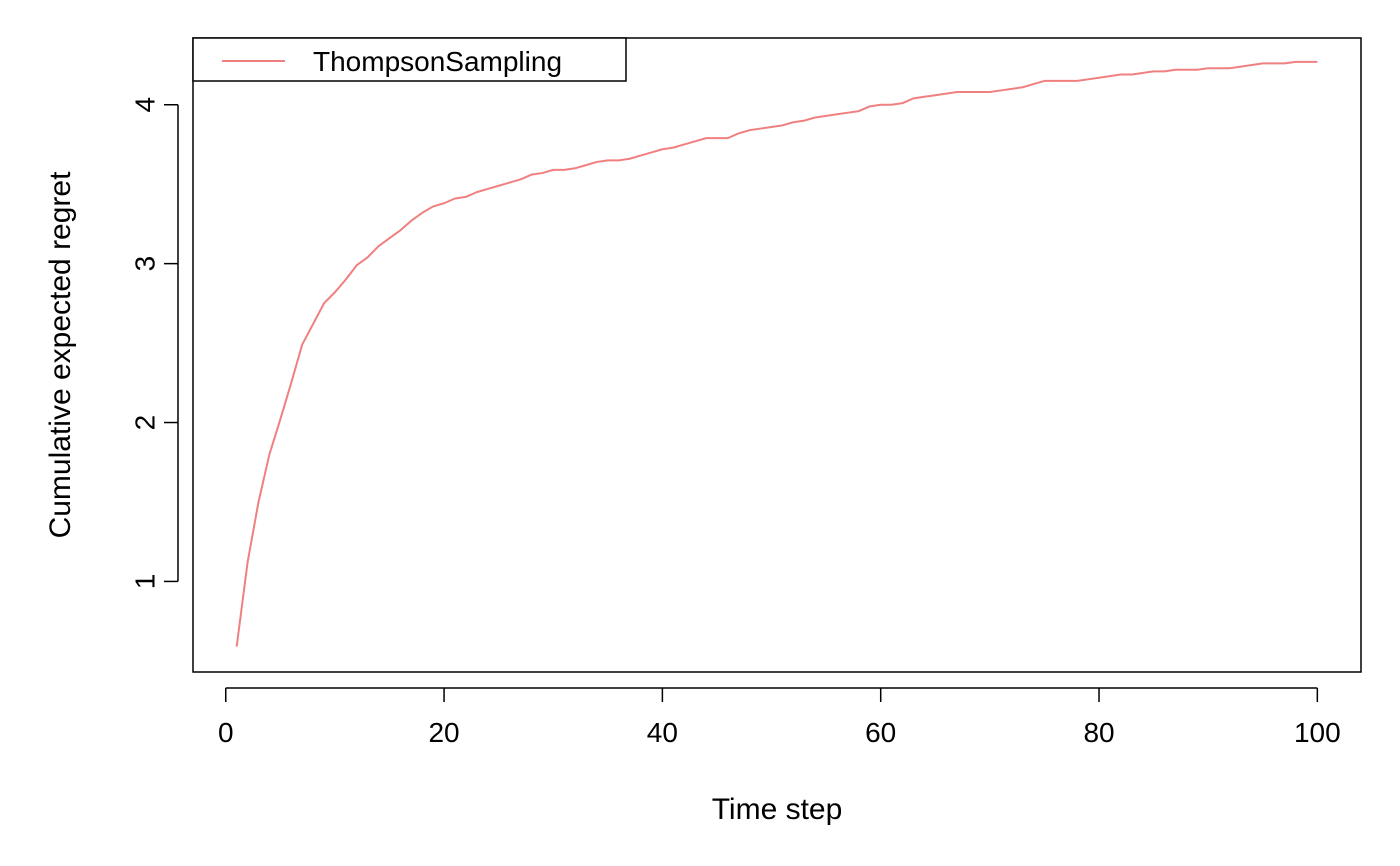 This screenshot has height=866, width=1400. What do you see at coordinates (662, 732) in the screenshot?
I see `x-tick-label: 40` at bounding box center [662, 732].